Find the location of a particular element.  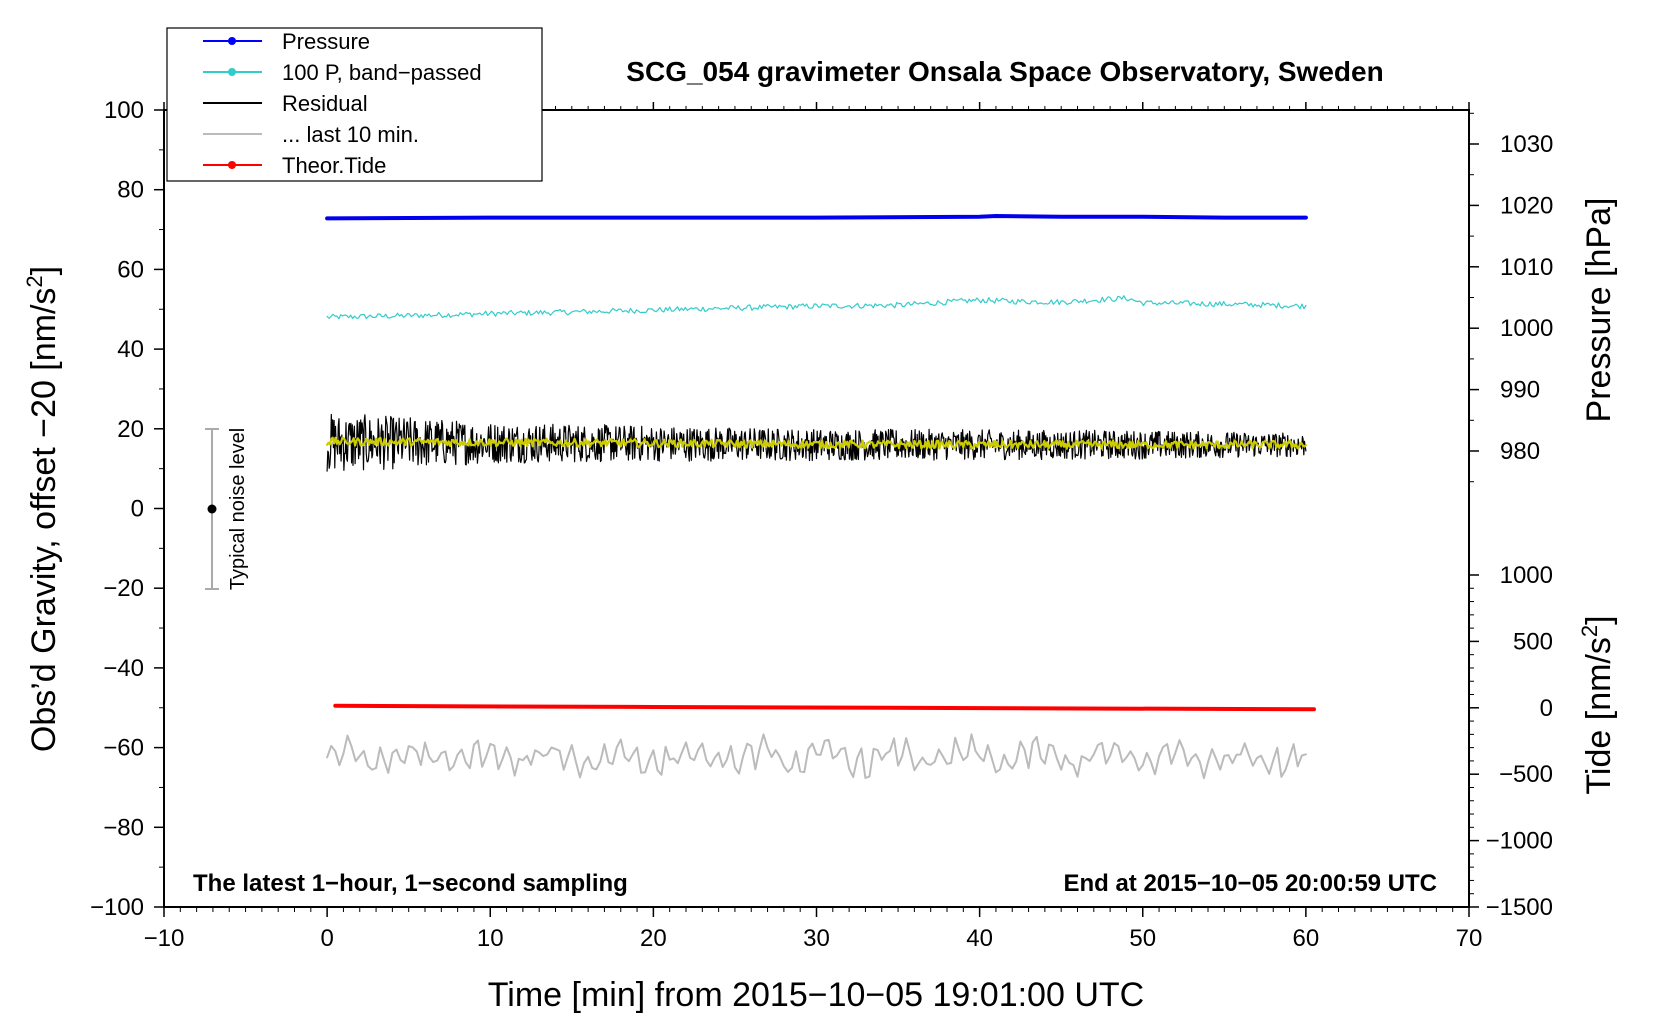

y-axis-title-left-main: Obs’d Gravity, offset −20 [nm/s is located at coordinates (44, 520).